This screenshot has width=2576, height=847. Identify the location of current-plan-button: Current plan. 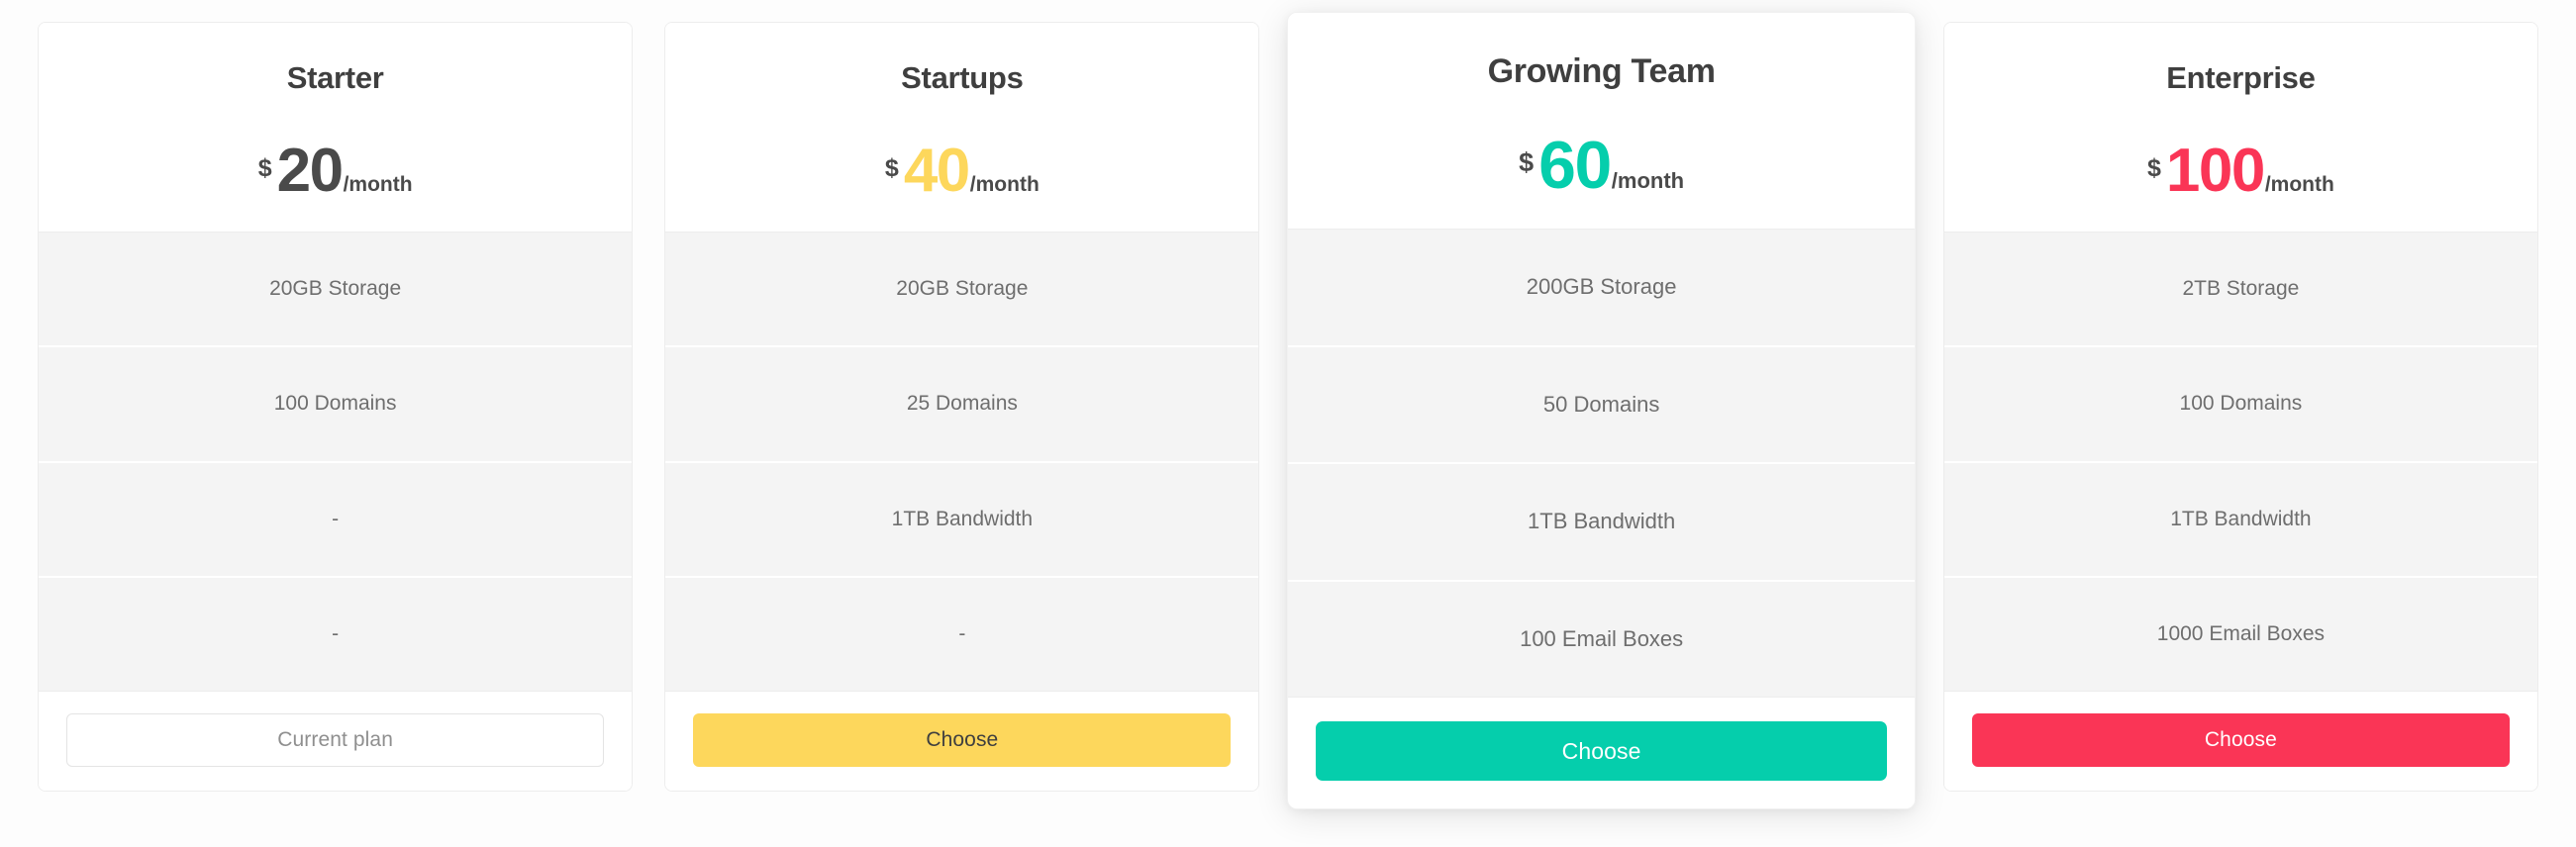
(335, 740).